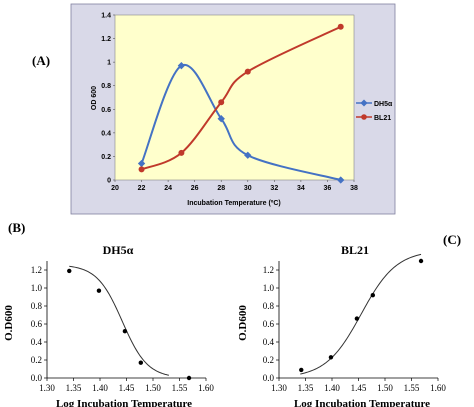 This screenshot has width=474, height=407. What do you see at coordinates (452, 239) in the screenshot?
I see `panel-label-c: (C)` at bounding box center [452, 239].